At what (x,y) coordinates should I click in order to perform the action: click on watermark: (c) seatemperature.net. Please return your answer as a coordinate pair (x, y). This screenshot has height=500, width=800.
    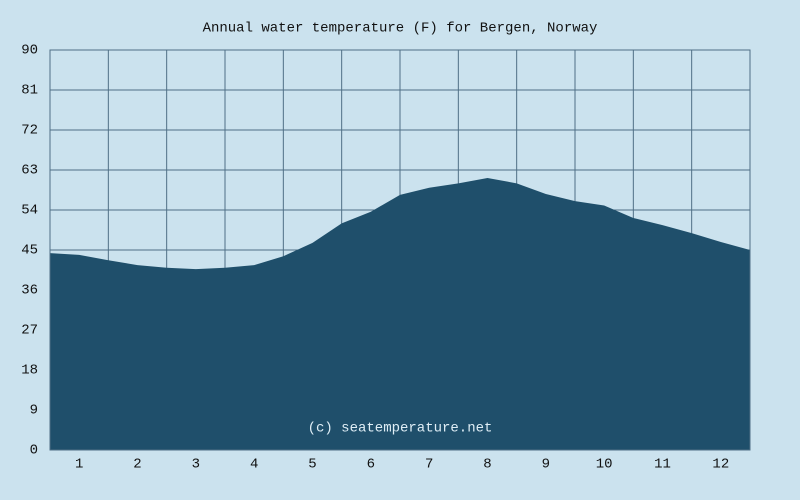
    Looking at the image, I should click on (400, 429).